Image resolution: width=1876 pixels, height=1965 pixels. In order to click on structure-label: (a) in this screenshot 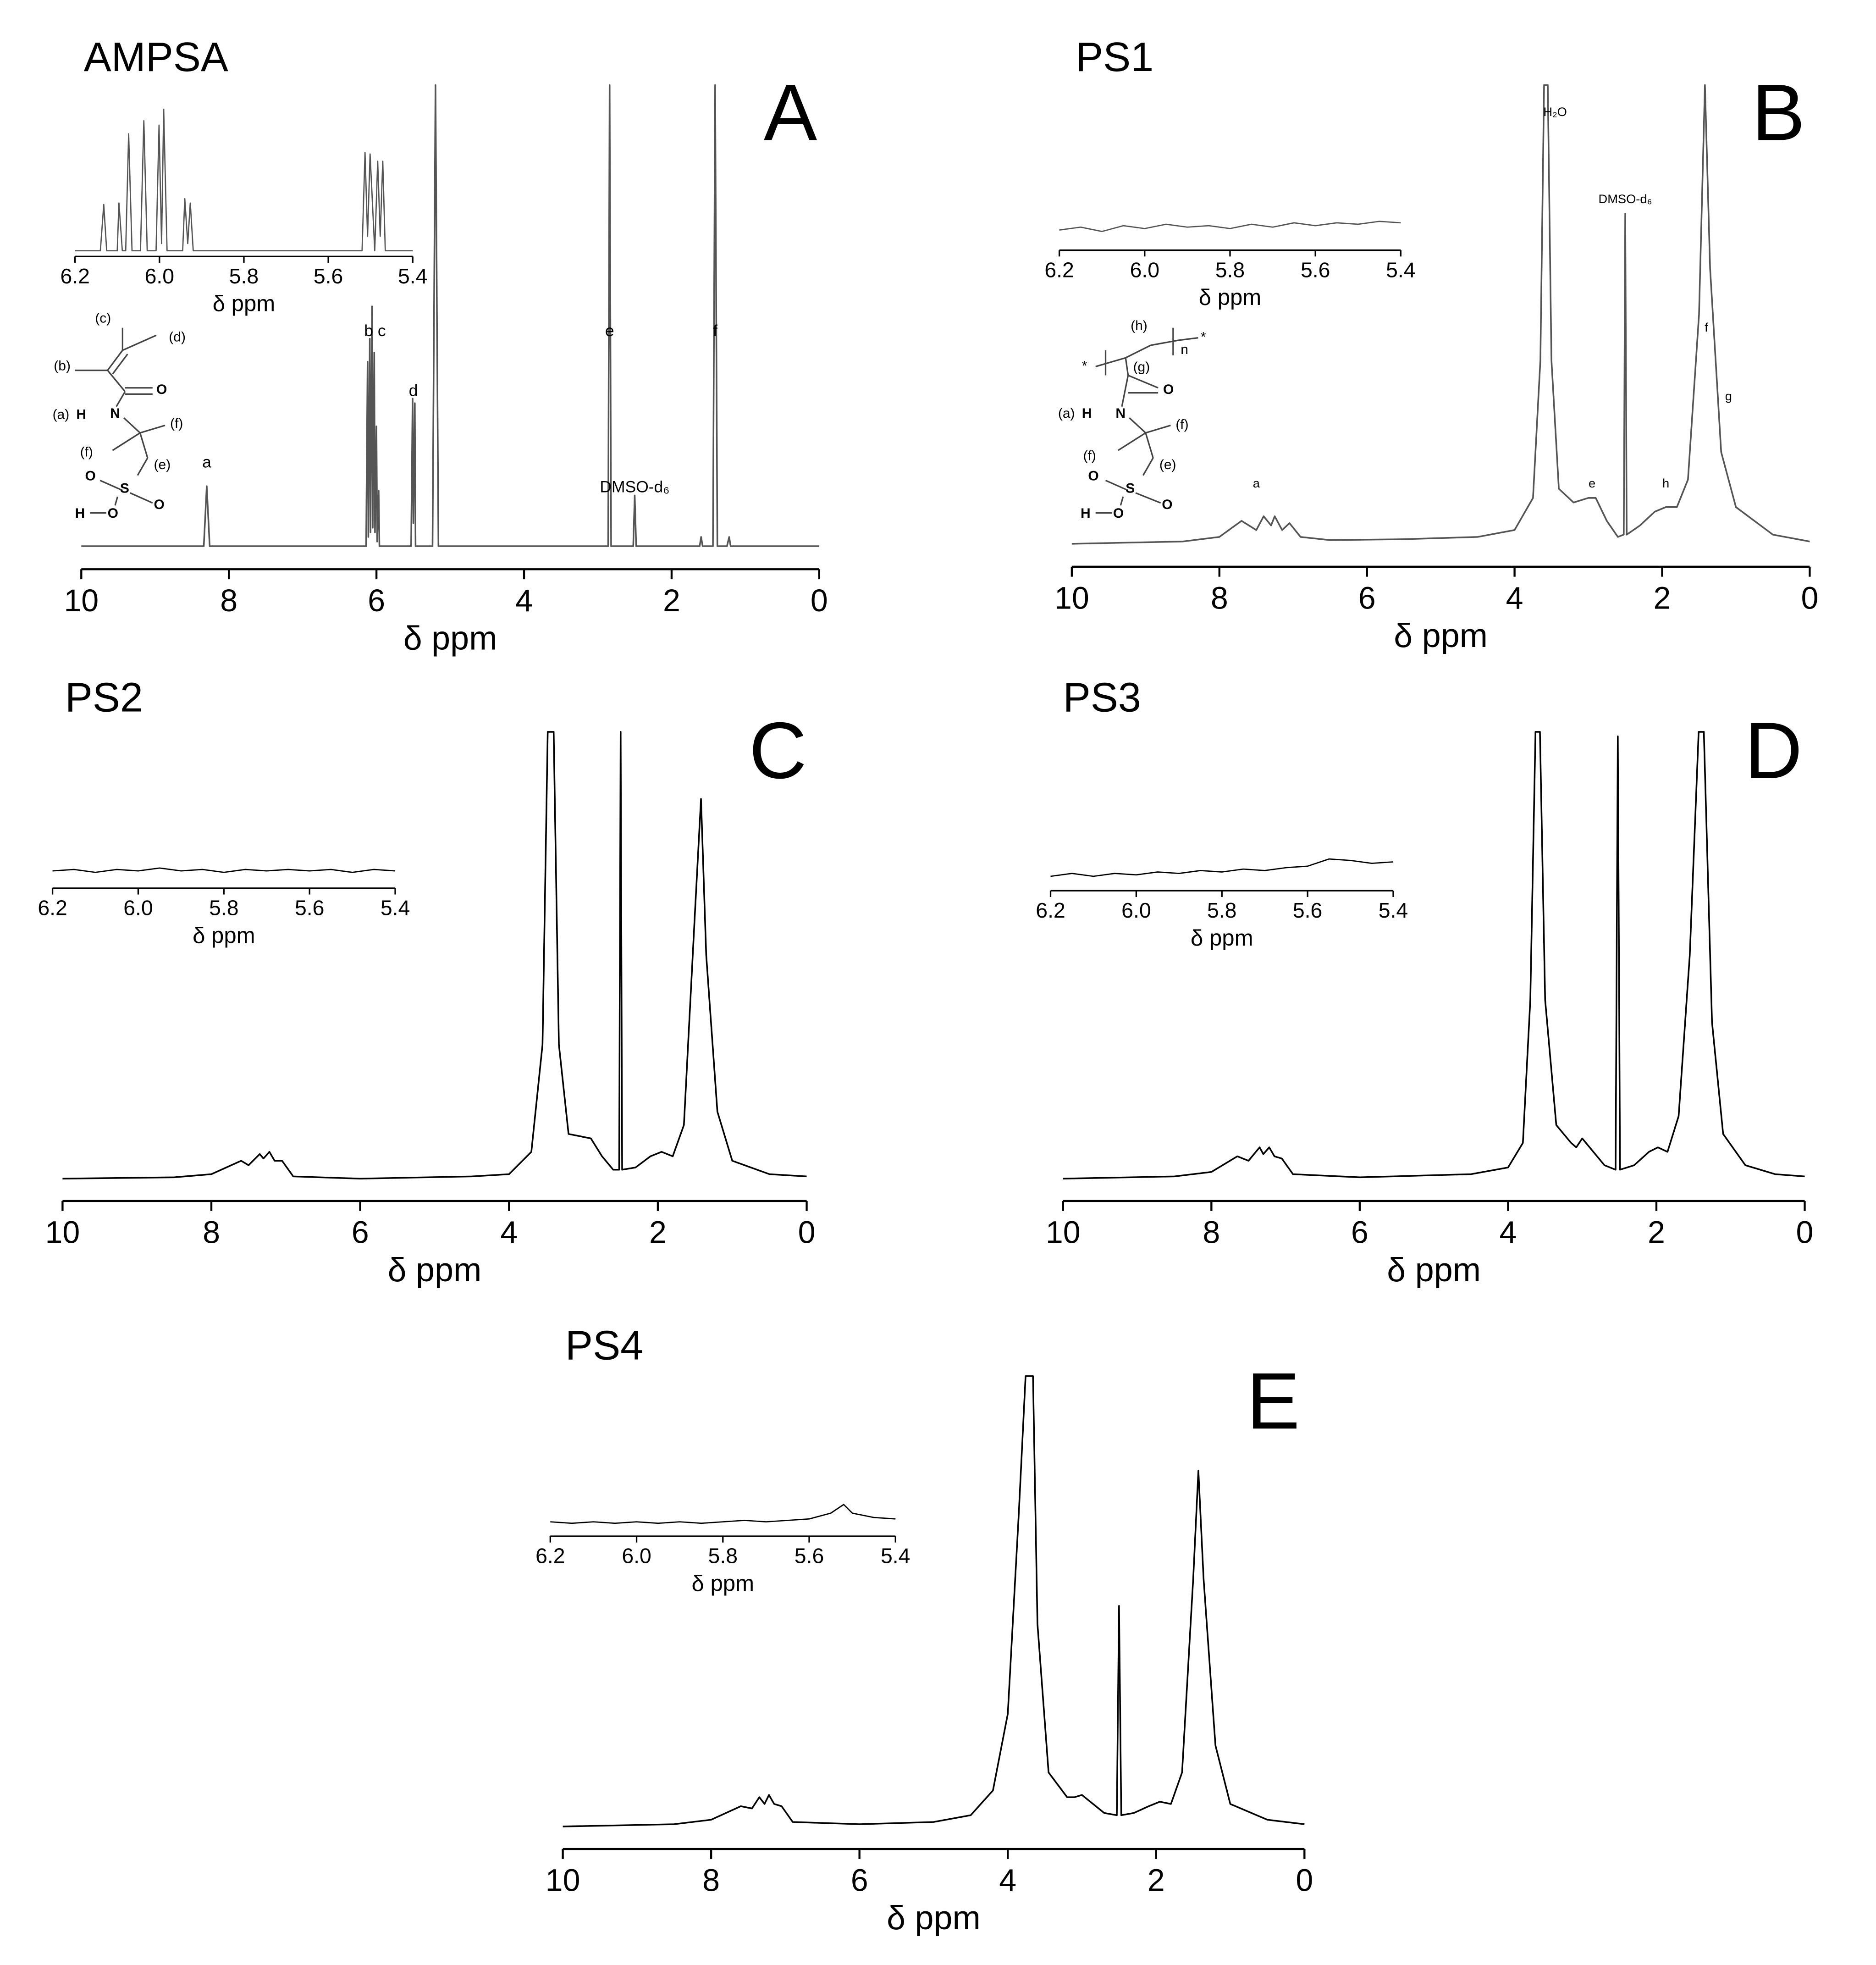, I will do `click(1066, 413)`.